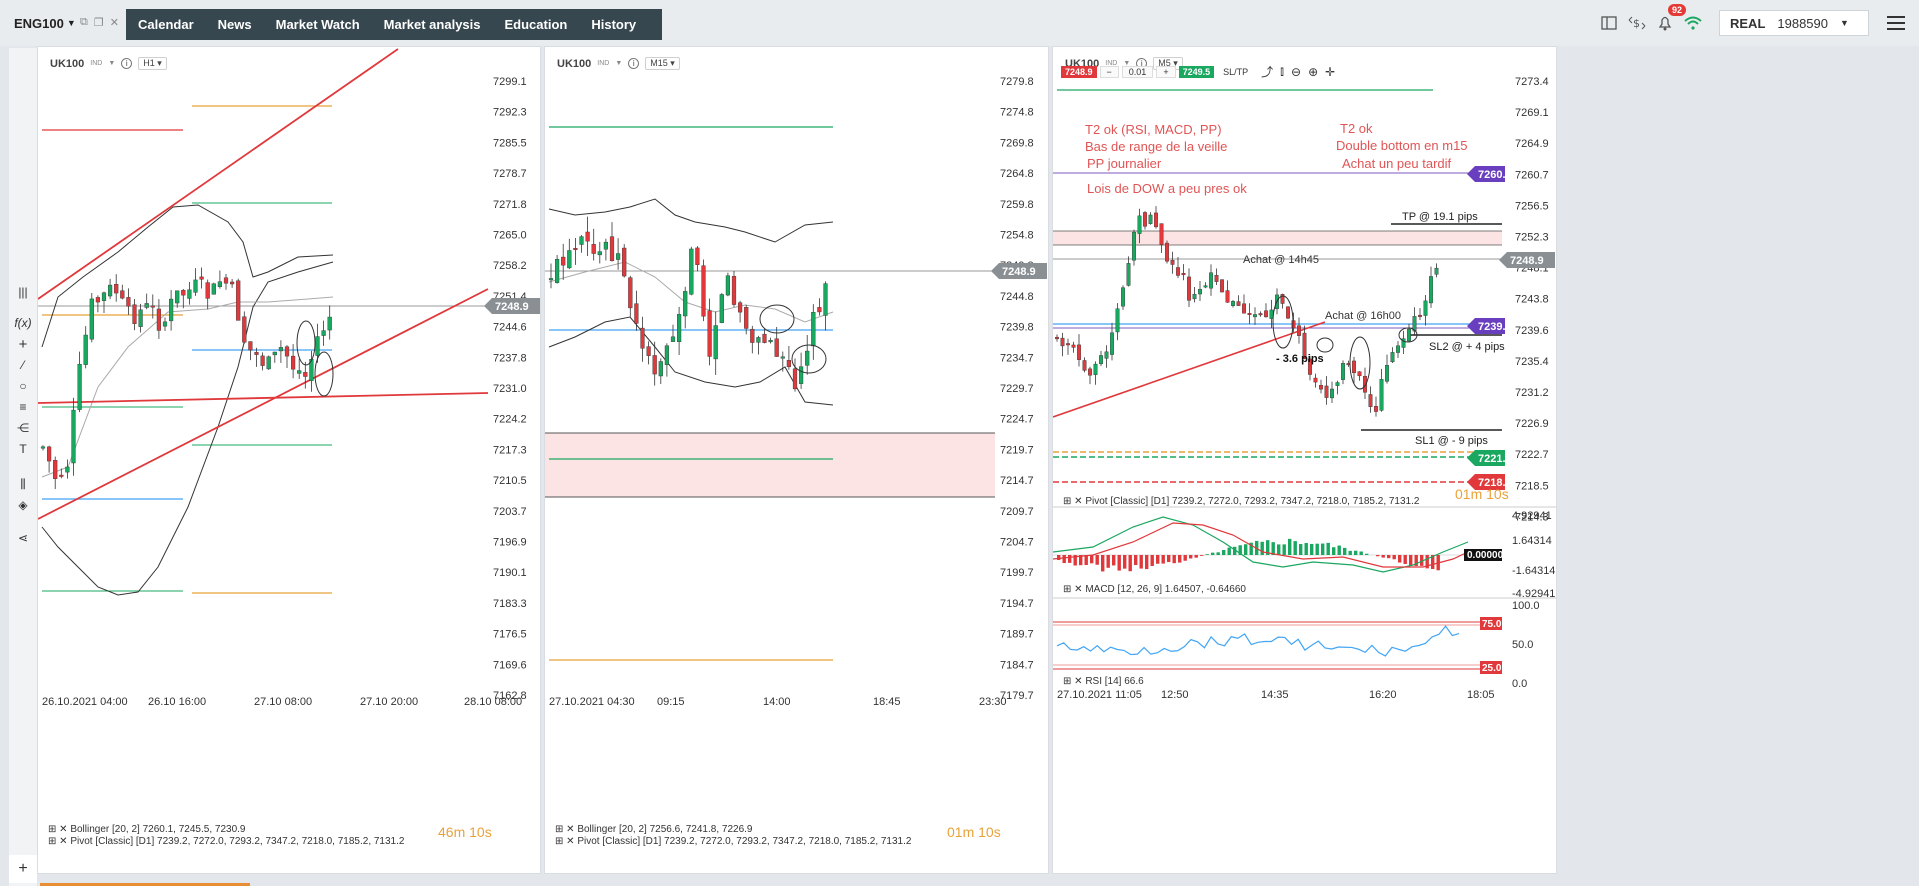 This screenshot has height=886, width=1919. I want to click on y-tick-label: 7184.7, so click(1017, 665).